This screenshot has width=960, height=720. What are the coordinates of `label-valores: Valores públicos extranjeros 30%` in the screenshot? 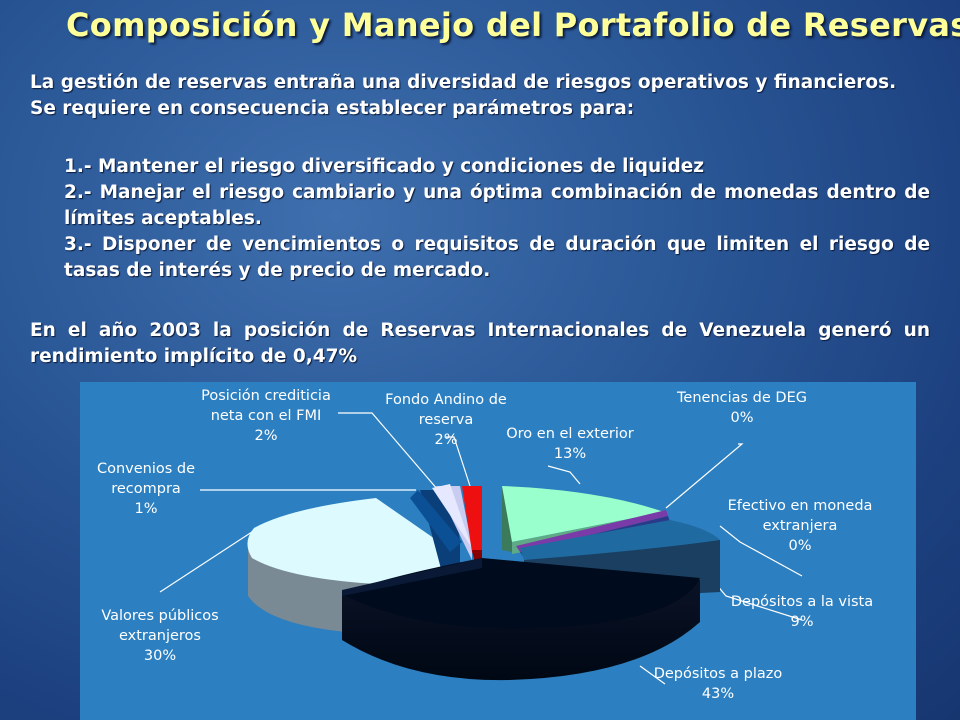 It's located at (159, 636).